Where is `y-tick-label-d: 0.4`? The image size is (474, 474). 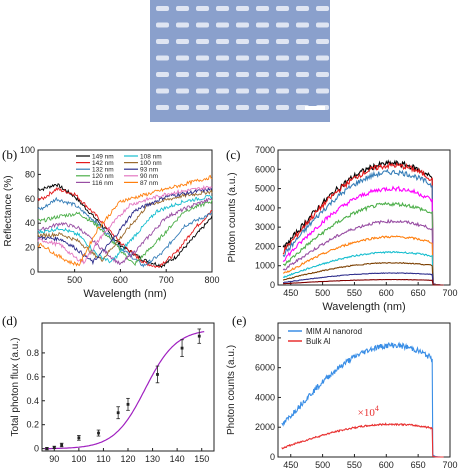
y-tick-label-d: 0.4 is located at coordinates (32, 401).